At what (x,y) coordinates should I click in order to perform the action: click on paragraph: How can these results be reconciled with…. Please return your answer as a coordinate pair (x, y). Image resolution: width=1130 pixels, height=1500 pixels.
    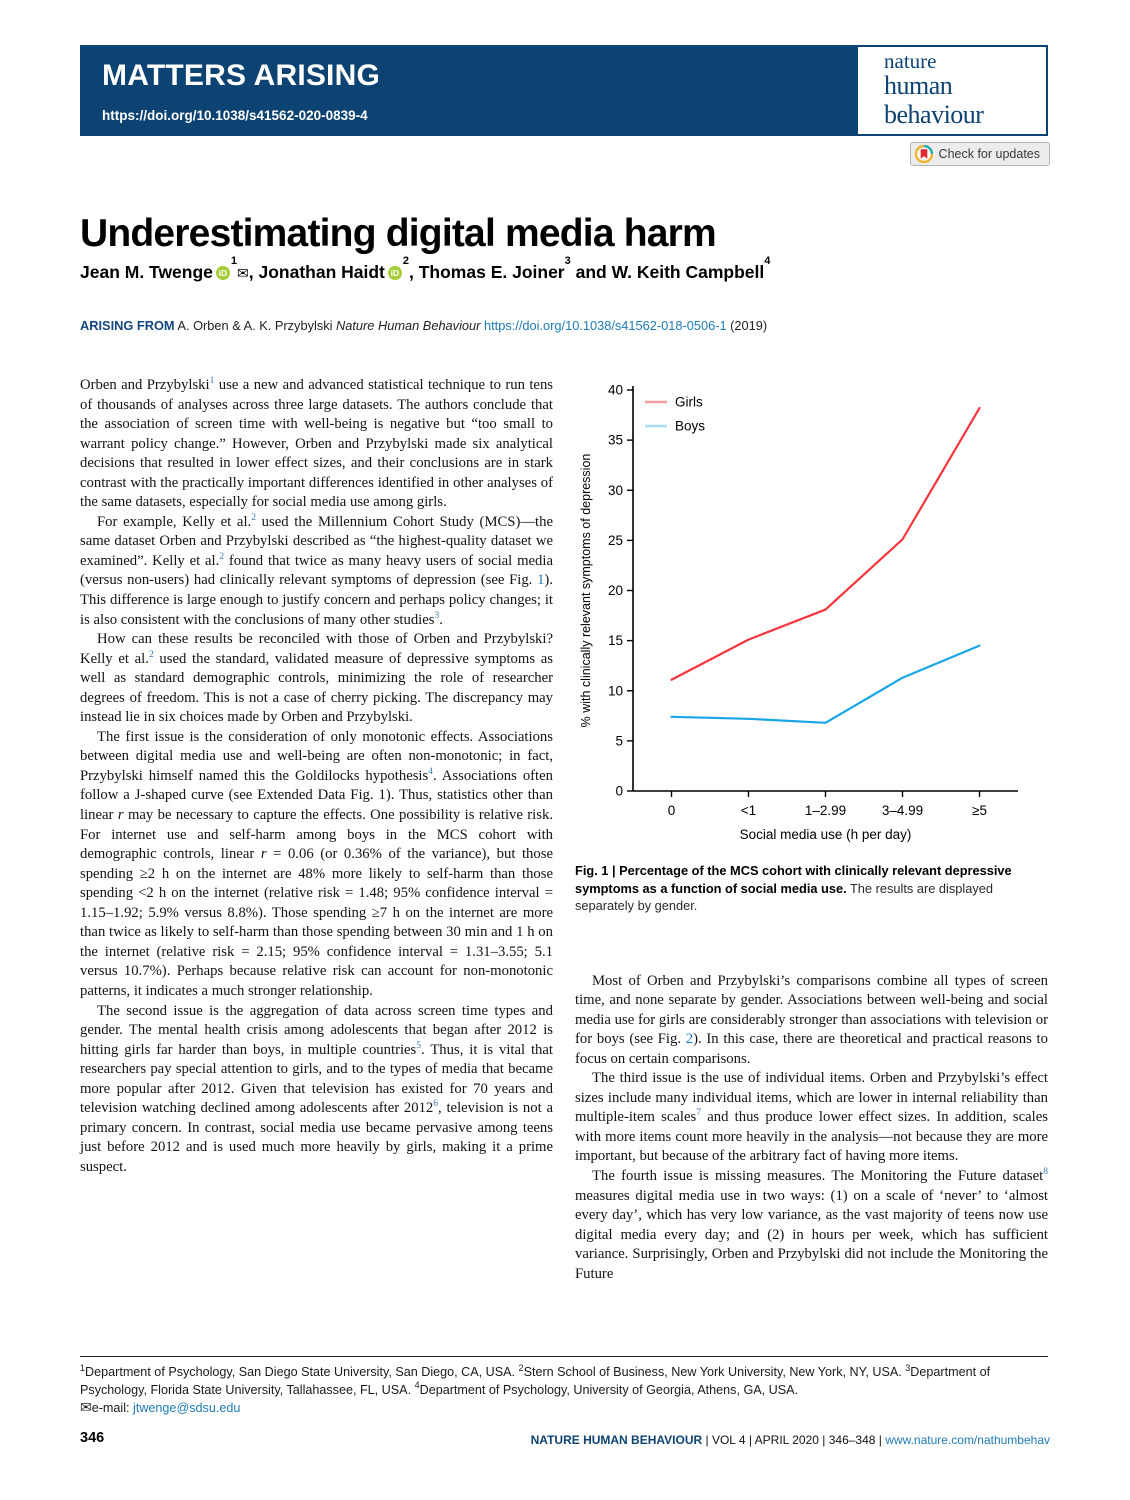
    Looking at the image, I should click on (316, 678).